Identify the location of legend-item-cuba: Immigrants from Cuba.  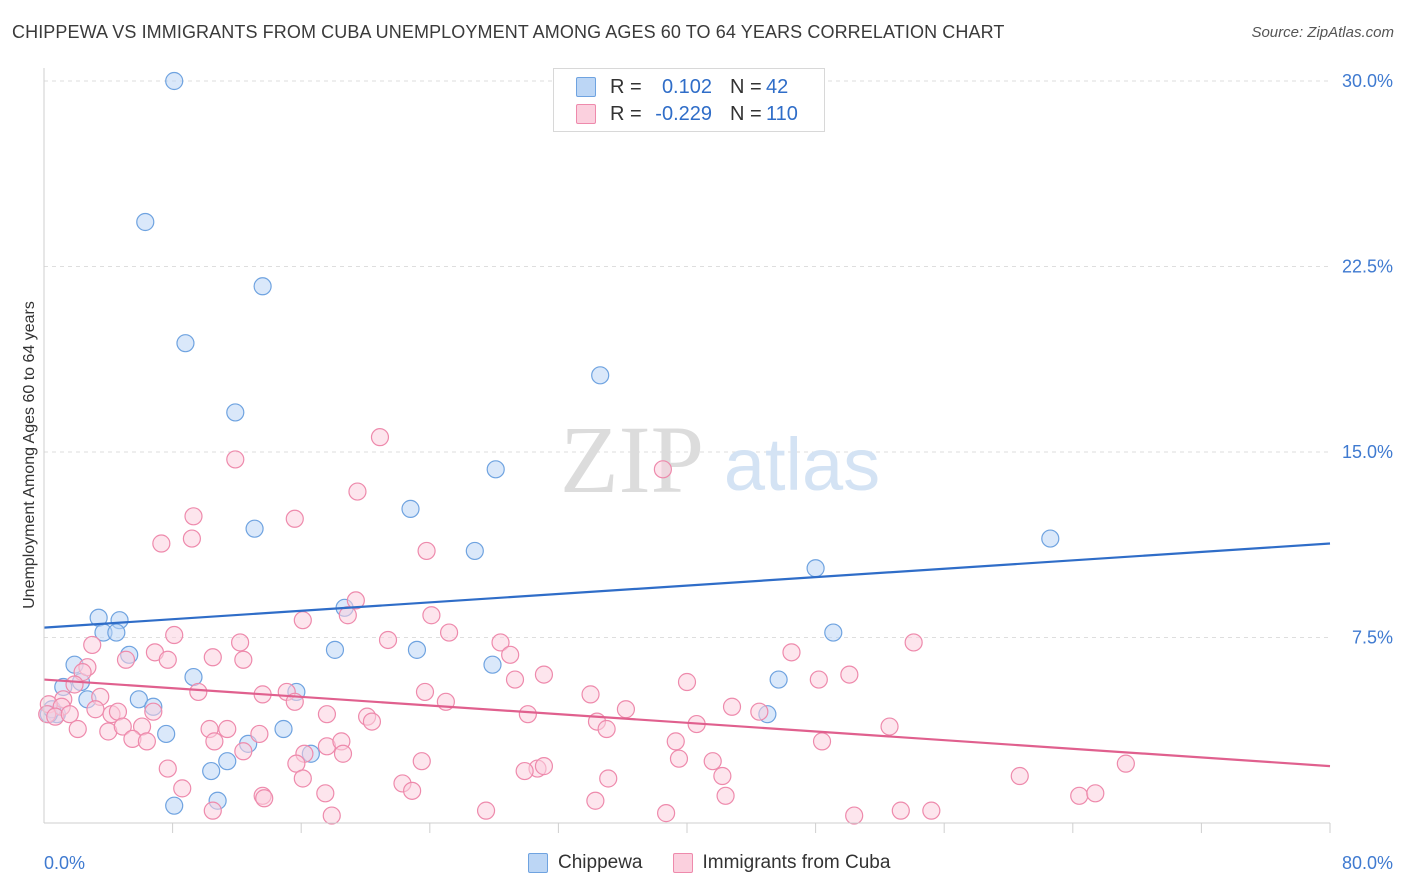
(781, 863).